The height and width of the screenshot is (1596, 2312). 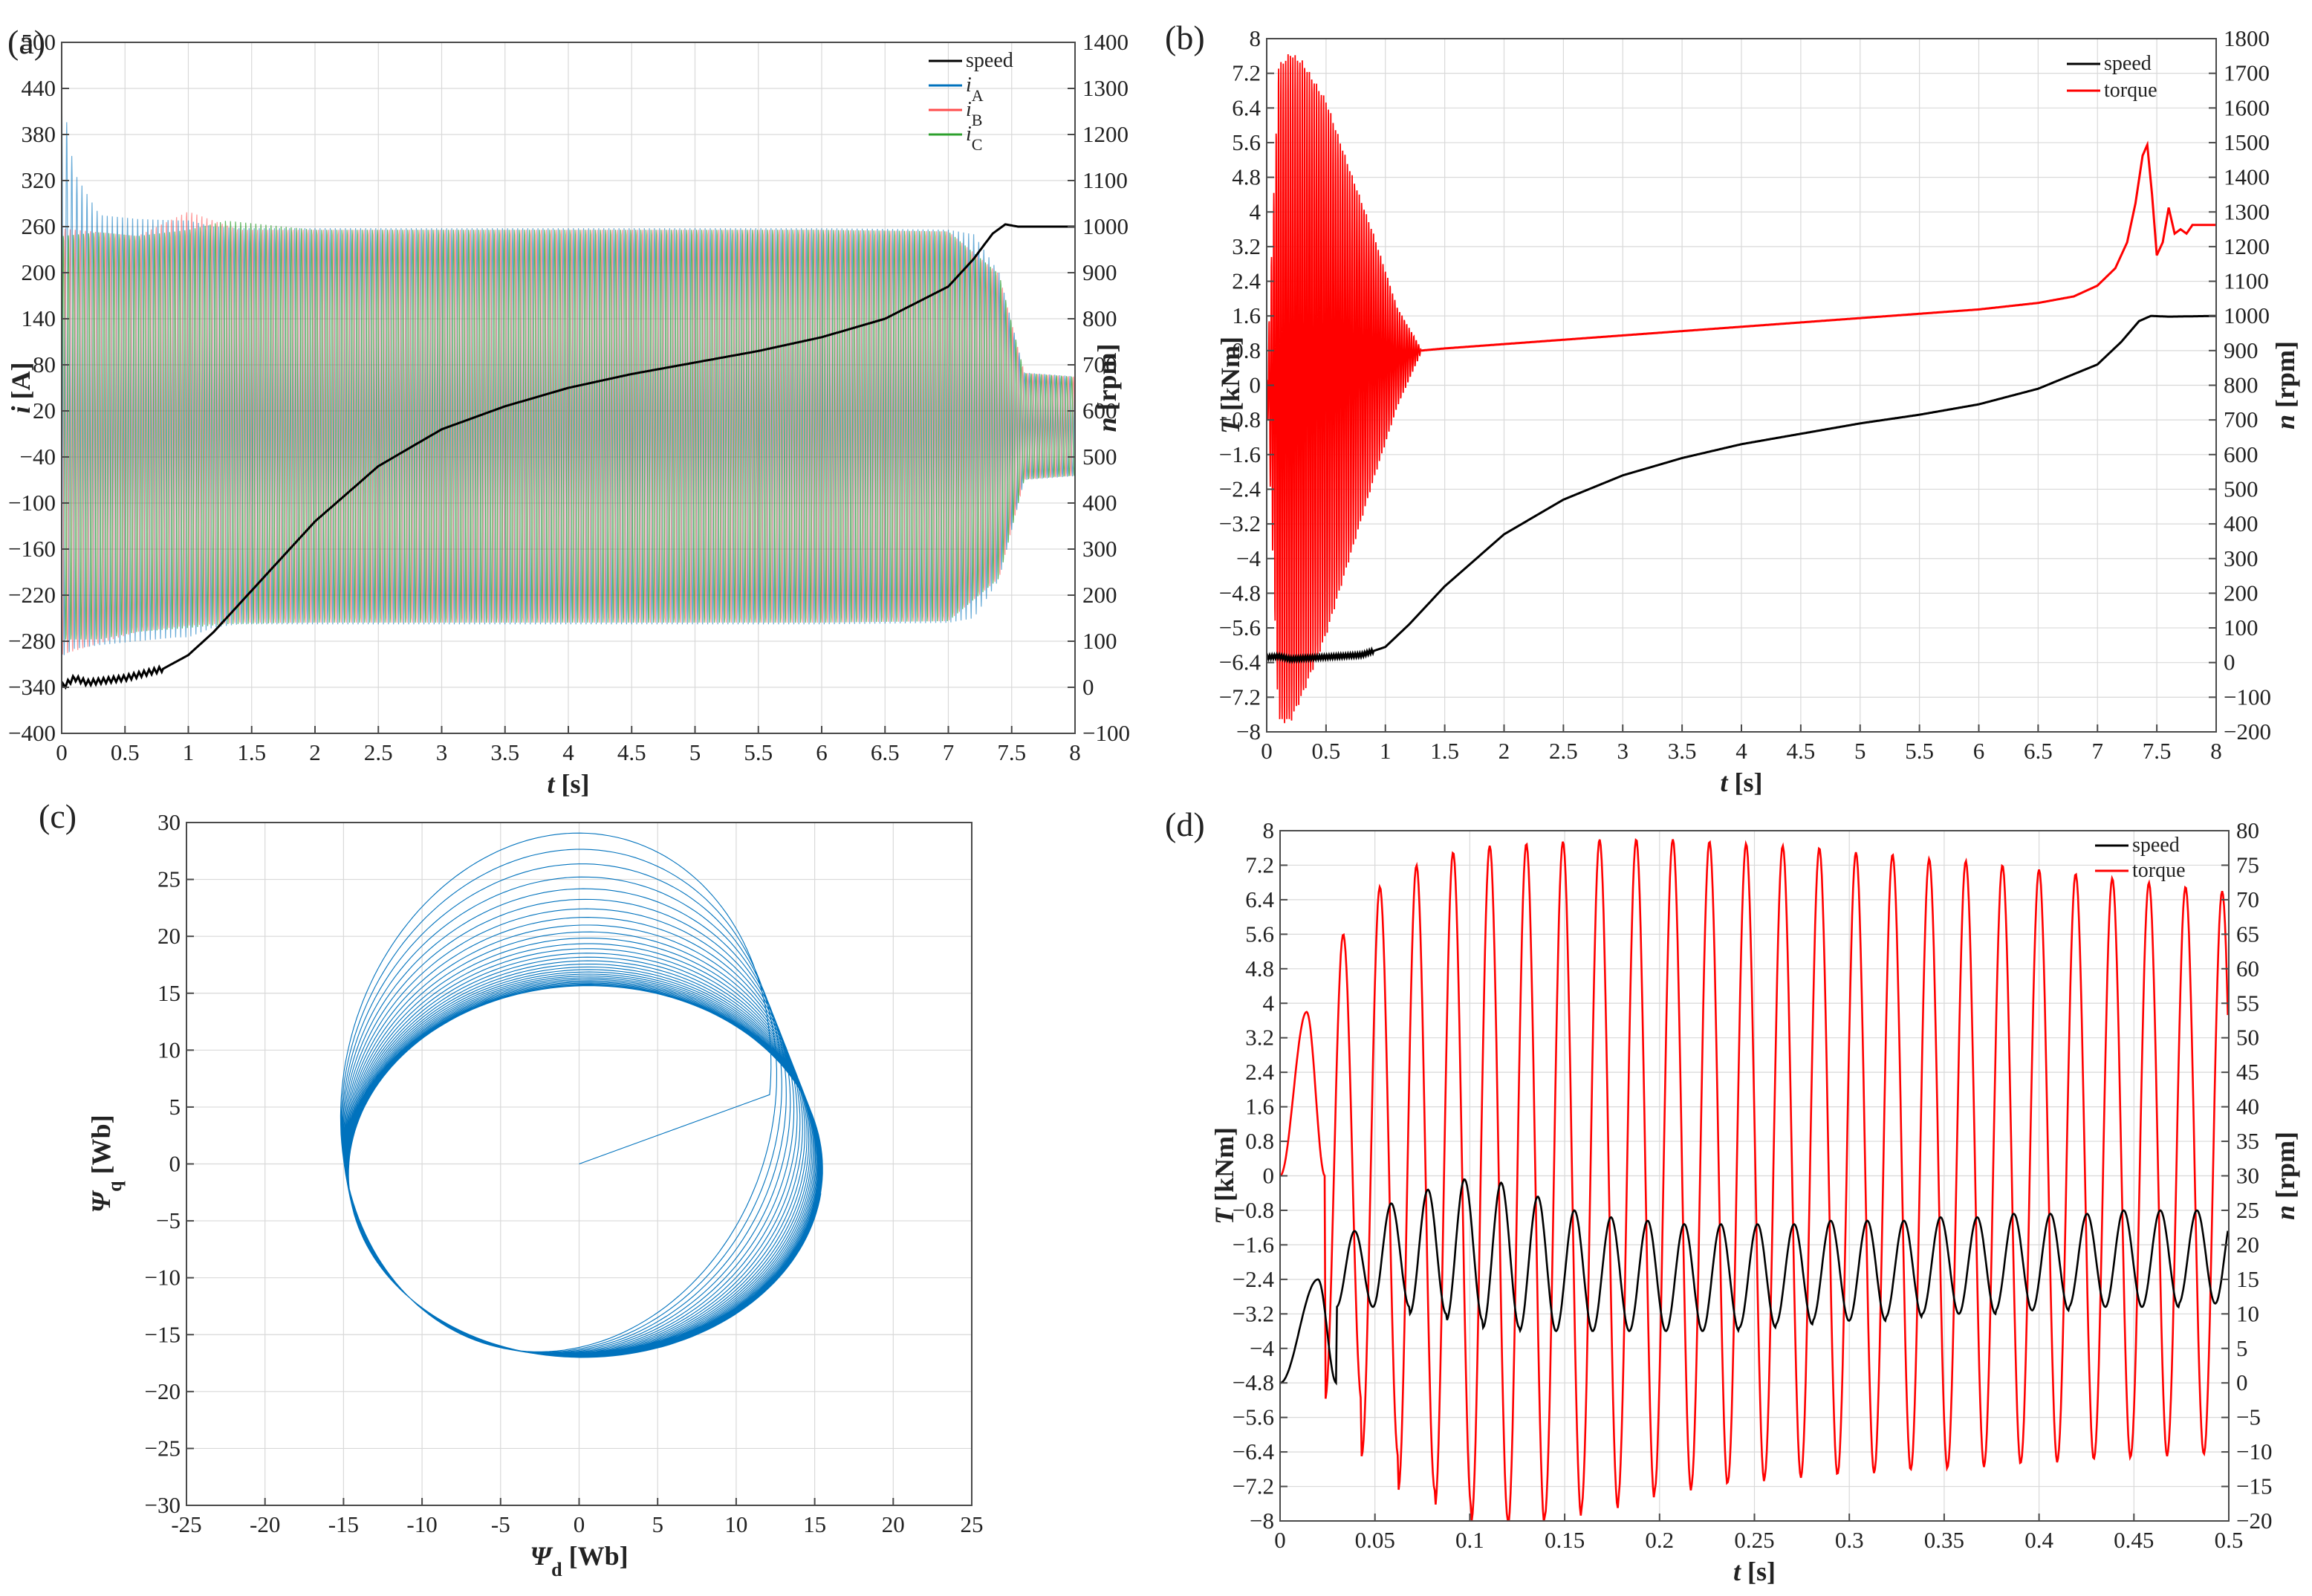 I want to click on y2-tick-label: 25, so click(x=2247, y=1210).